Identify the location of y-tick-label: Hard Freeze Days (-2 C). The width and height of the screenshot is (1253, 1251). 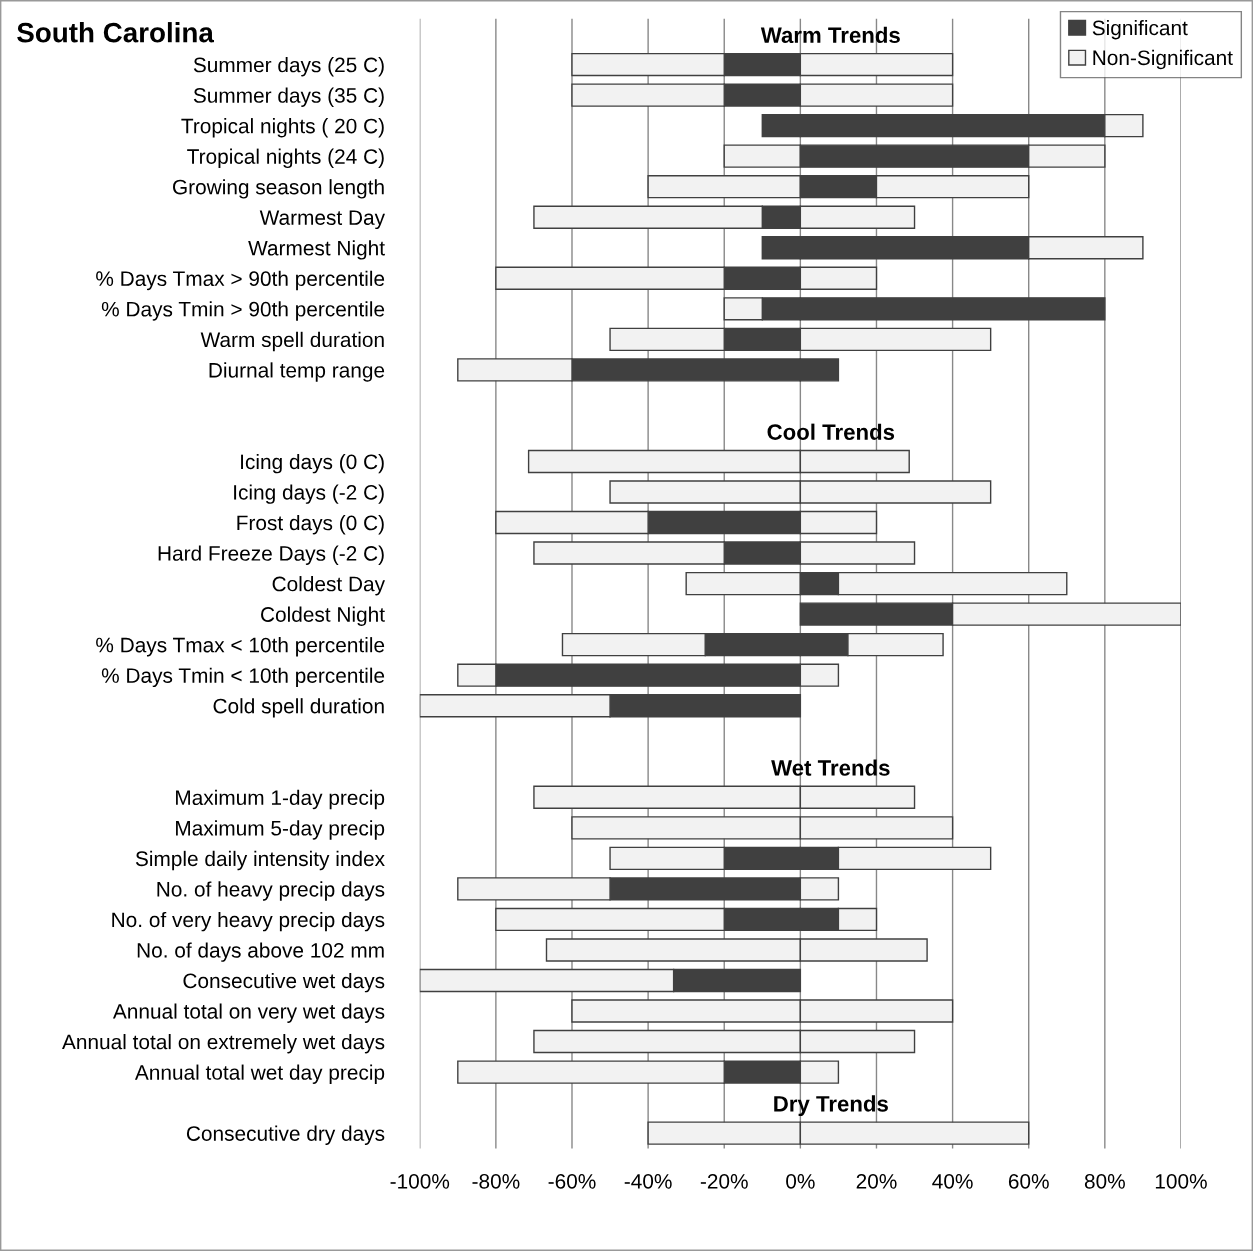
(271, 555).